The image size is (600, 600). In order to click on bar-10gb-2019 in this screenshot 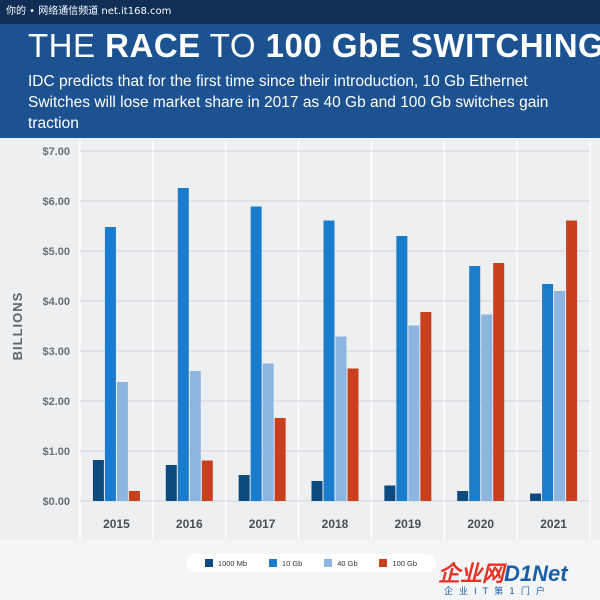, I will do `click(402, 368)`.